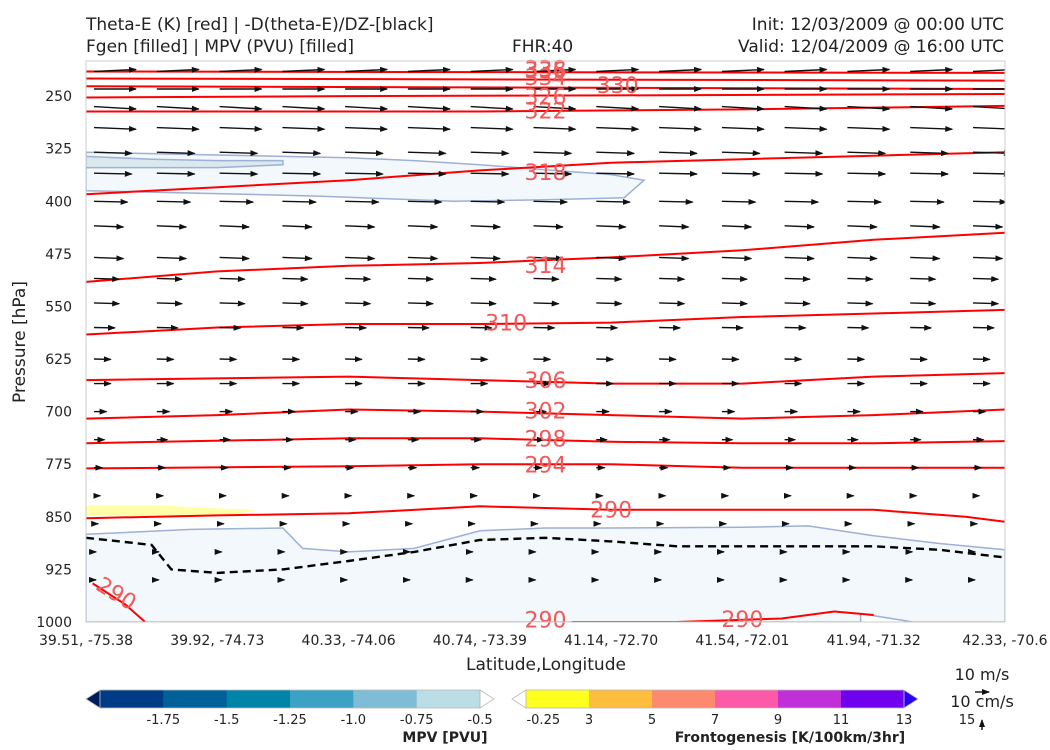 The image size is (1050, 750). I want to click on y-tick-label: 625, so click(58, 360).